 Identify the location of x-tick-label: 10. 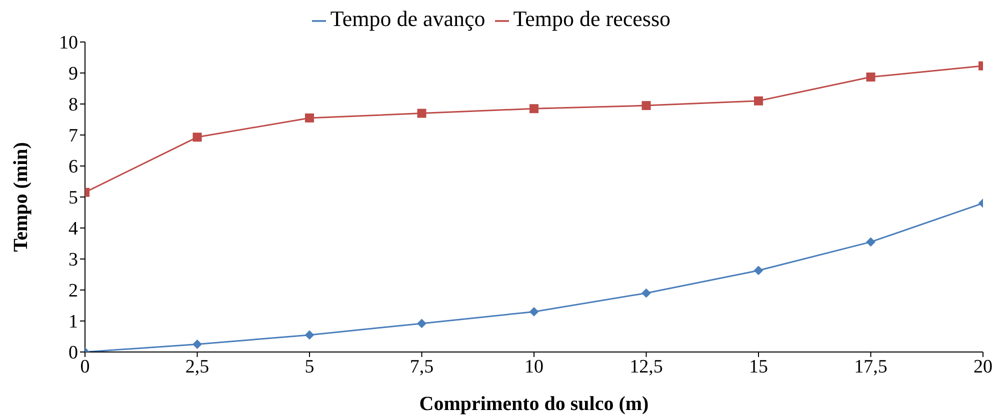
(534, 367).